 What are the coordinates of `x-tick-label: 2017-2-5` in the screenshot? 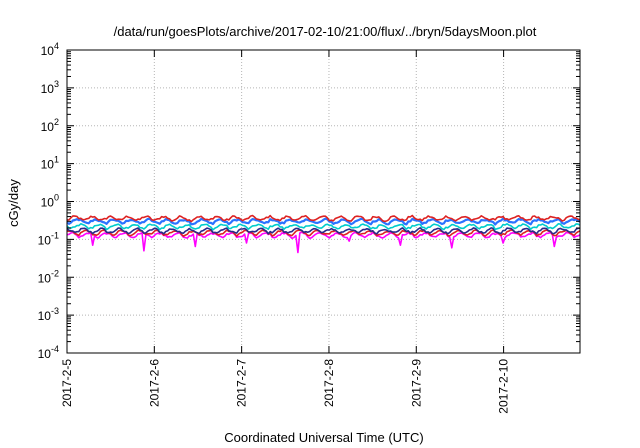 It's located at (67, 383).